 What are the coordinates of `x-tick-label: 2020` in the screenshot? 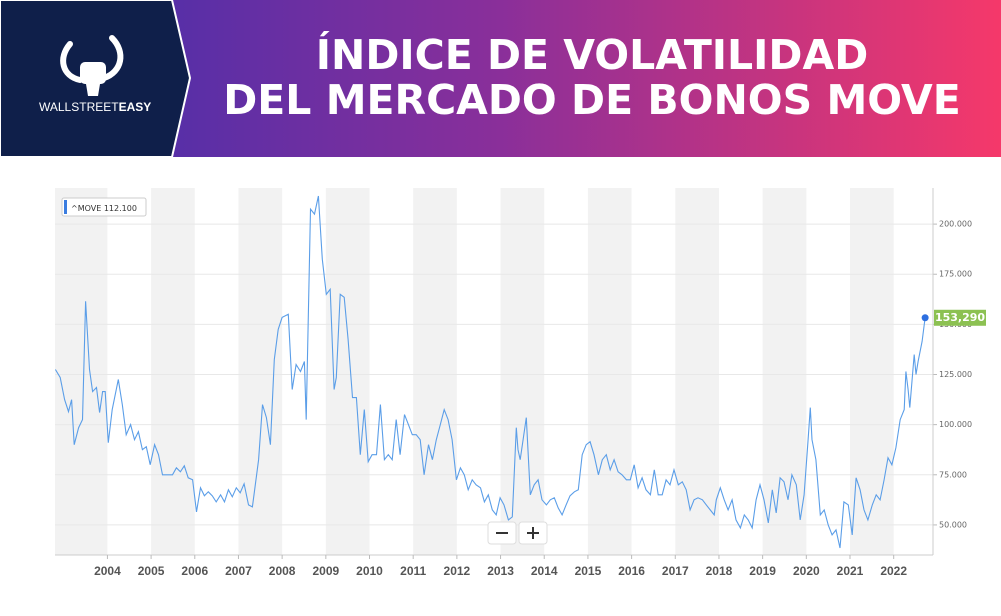 It's located at (806, 571).